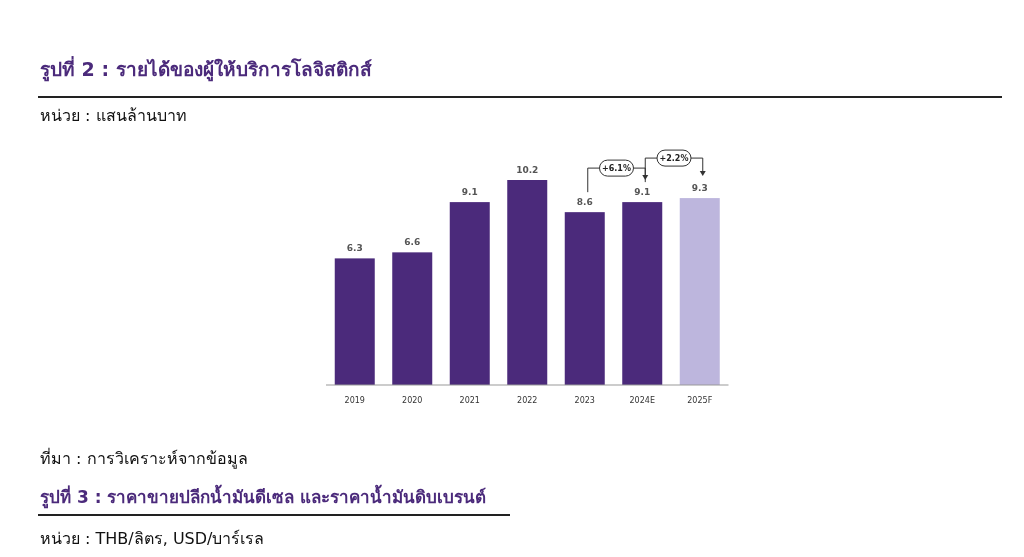  Describe the element at coordinates (113, 115) in the screenshot. I see `subtitle: หน่วย : แสนล้านบาท` at that location.